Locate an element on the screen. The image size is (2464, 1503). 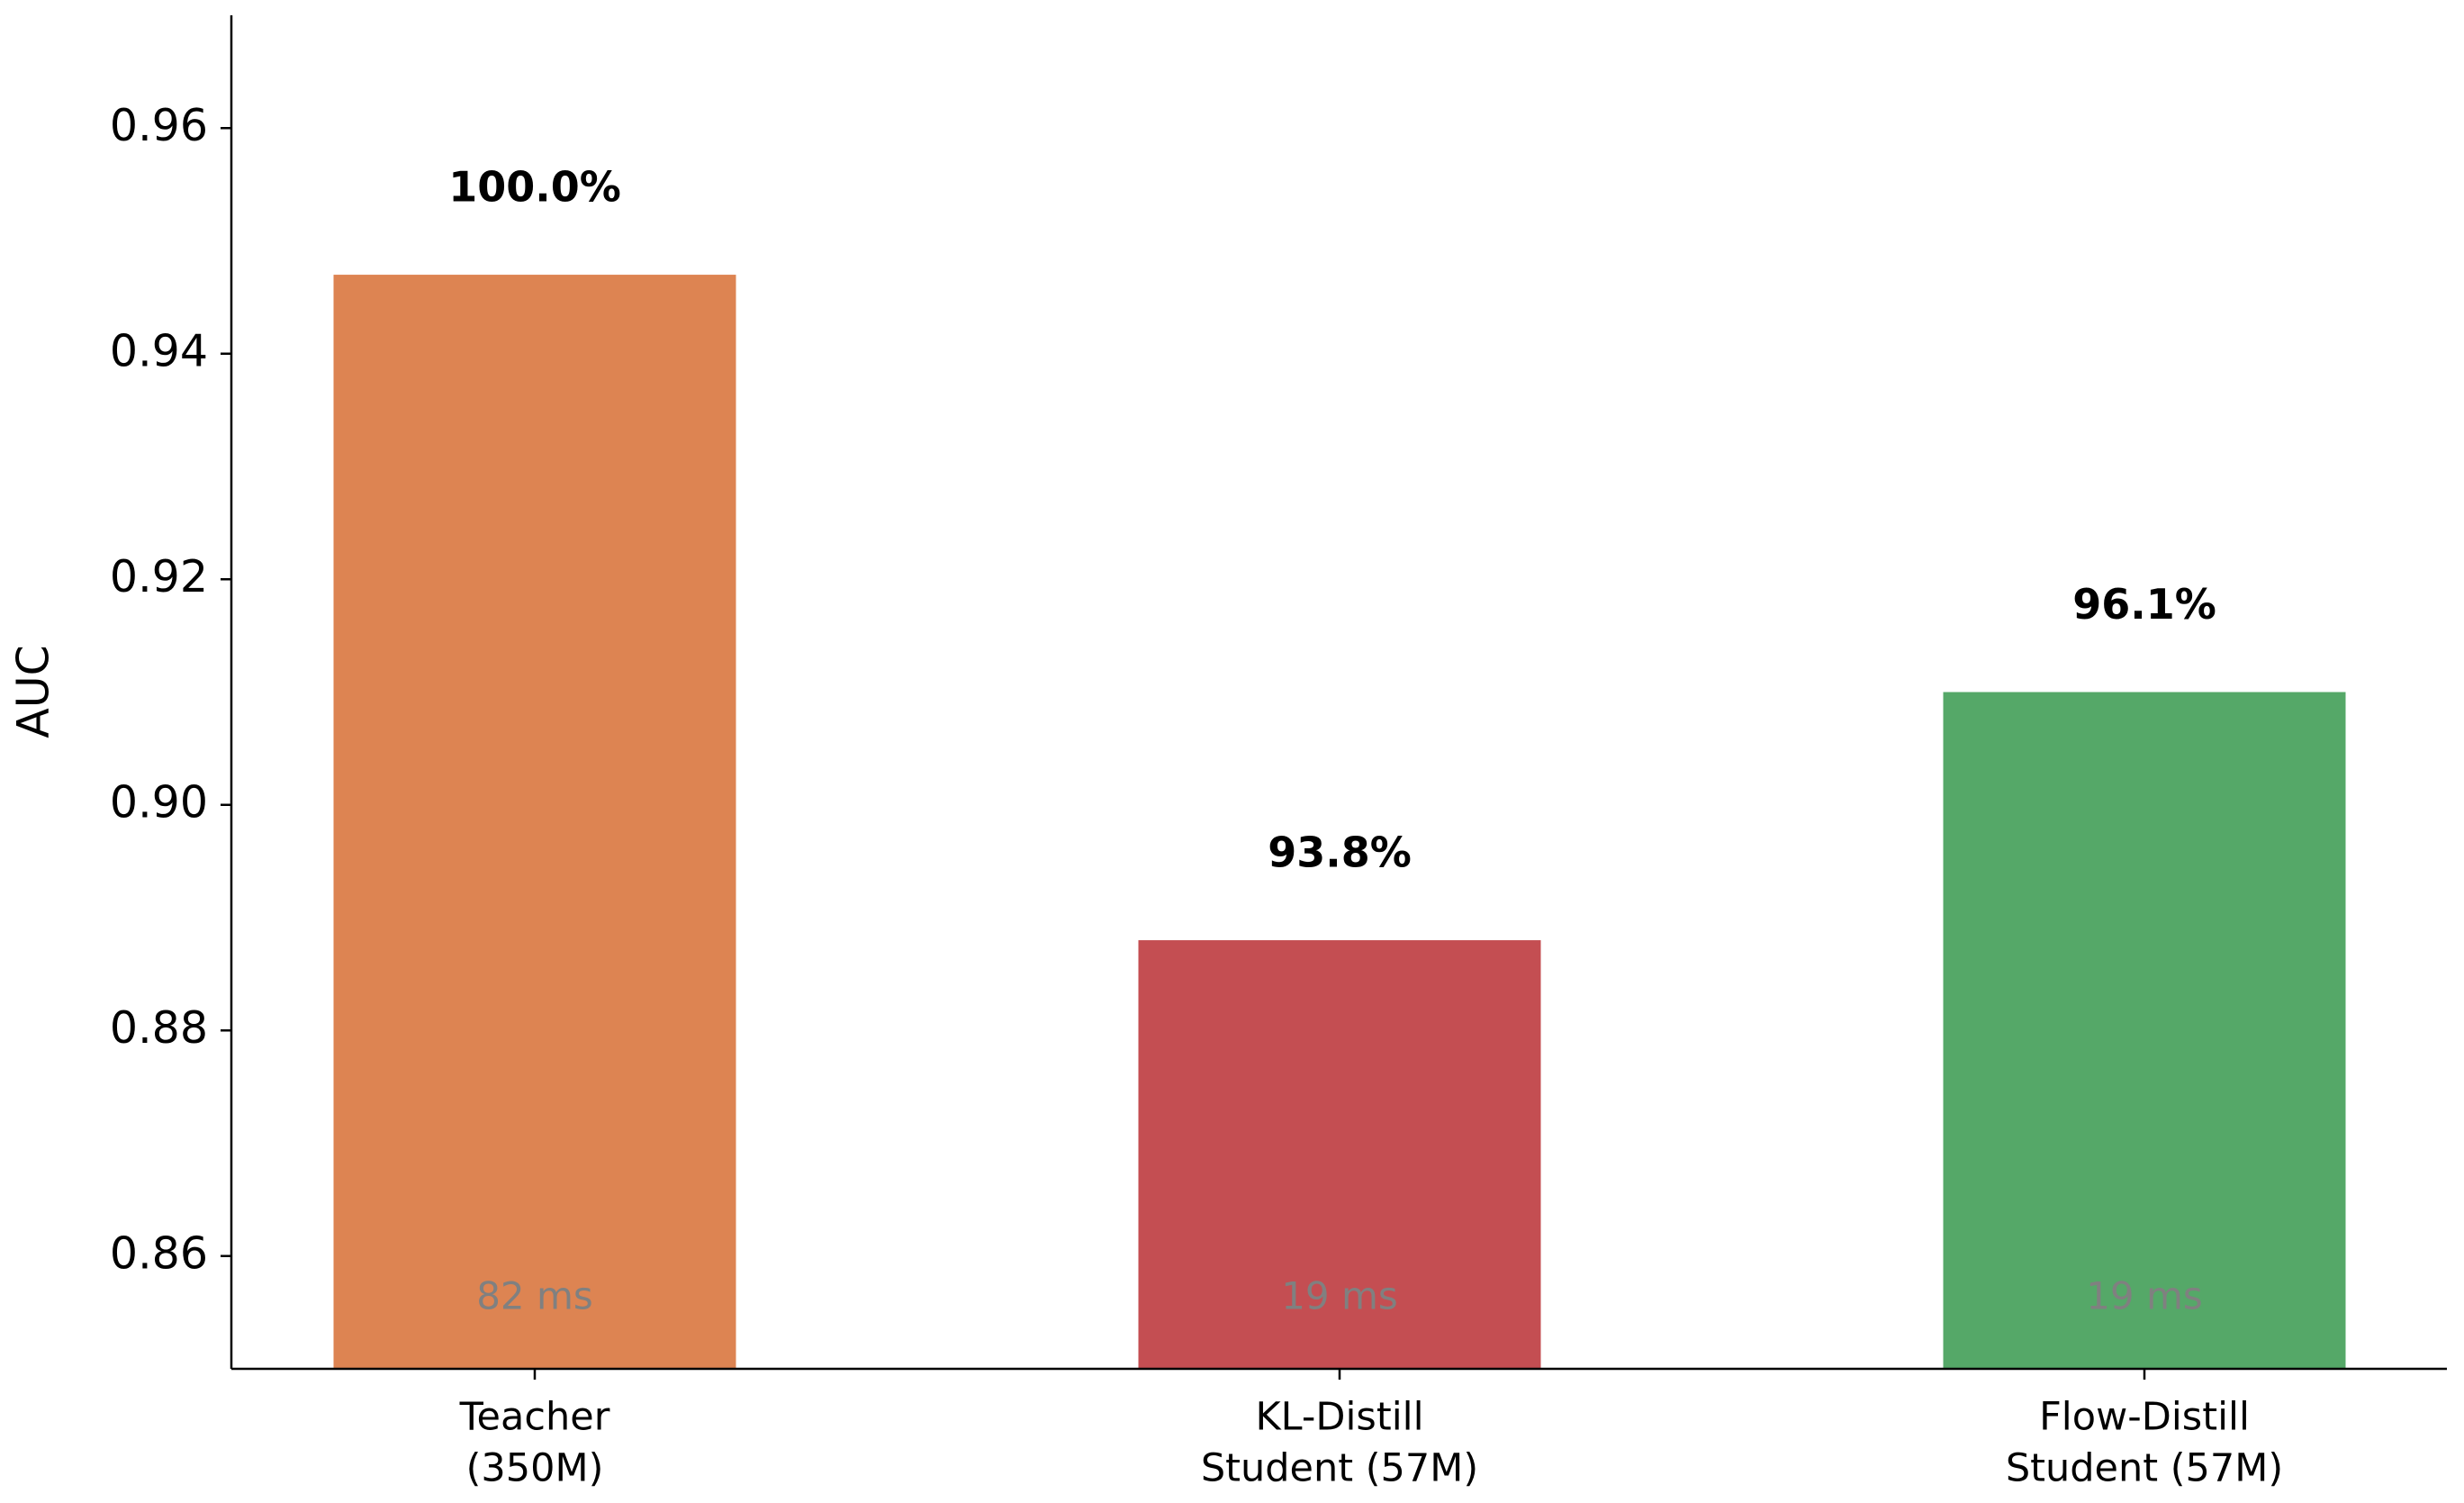
latency-label: 82 ms is located at coordinates (534, 1296).